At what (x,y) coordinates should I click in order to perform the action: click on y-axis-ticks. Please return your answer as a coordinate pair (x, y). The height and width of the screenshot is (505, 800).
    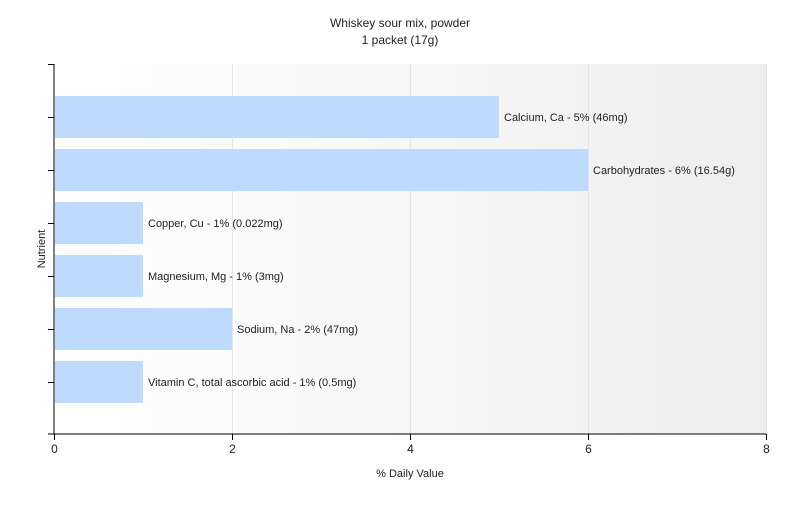
    Looking at the image, I should click on (51, 249).